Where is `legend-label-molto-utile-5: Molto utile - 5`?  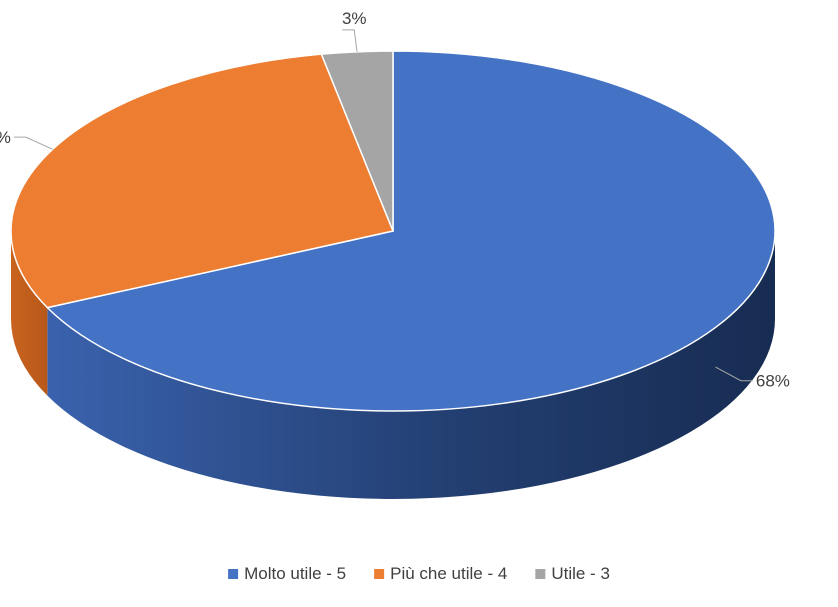 legend-label-molto-utile-5: Molto utile - 5 is located at coordinates (295, 573).